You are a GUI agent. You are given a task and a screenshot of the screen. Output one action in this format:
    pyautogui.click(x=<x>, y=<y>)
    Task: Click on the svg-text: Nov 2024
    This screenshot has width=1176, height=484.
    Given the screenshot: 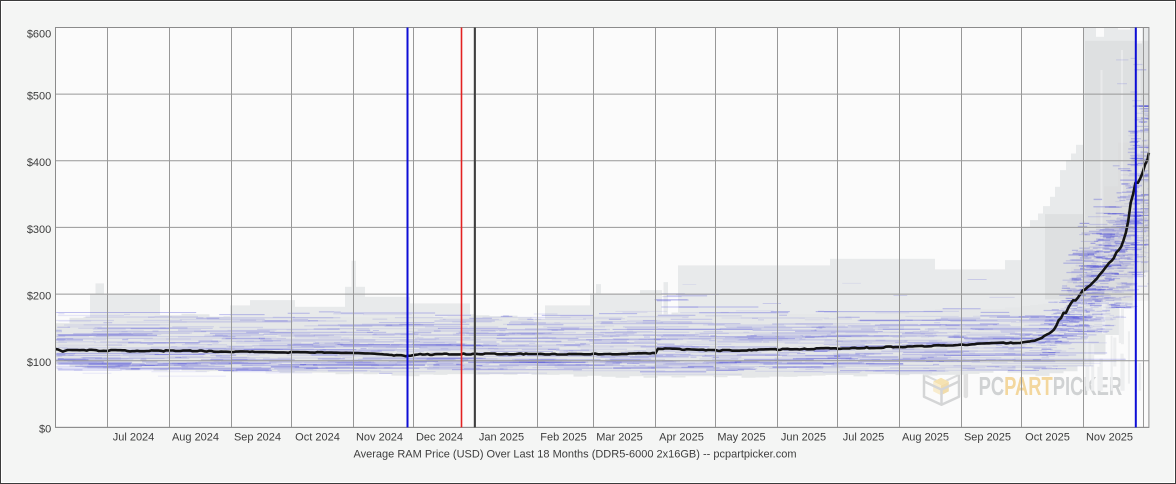 What is the action you would take?
    pyautogui.click(x=379, y=437)
    